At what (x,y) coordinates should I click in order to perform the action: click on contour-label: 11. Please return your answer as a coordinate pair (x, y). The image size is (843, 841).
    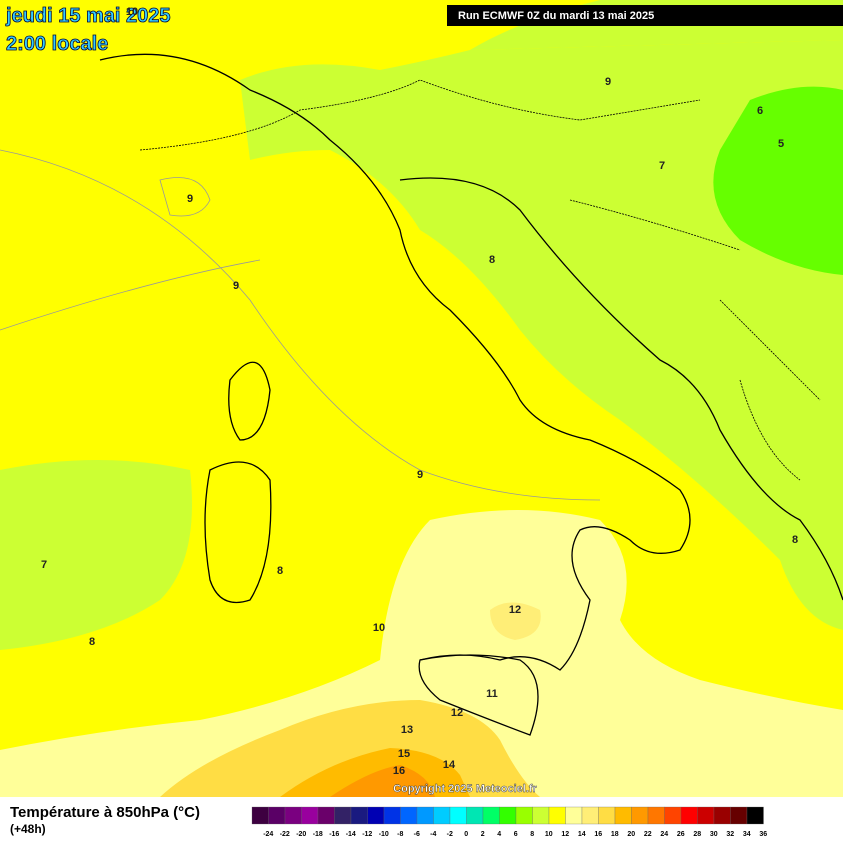
    Looking at the image, I should click on (492, 694).